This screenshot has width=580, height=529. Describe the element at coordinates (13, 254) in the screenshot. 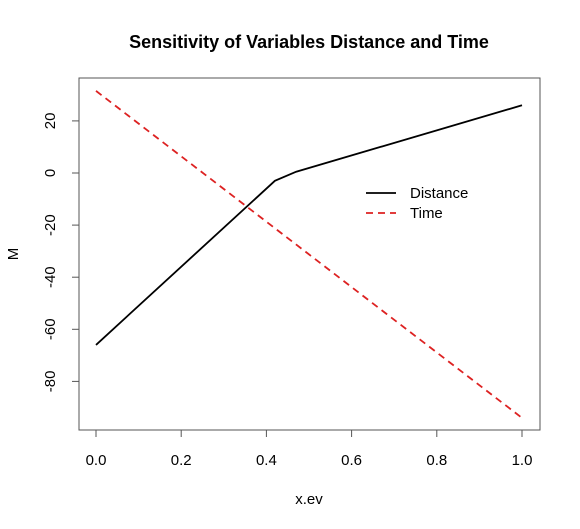

I see `y-axis-label: M` at that location.